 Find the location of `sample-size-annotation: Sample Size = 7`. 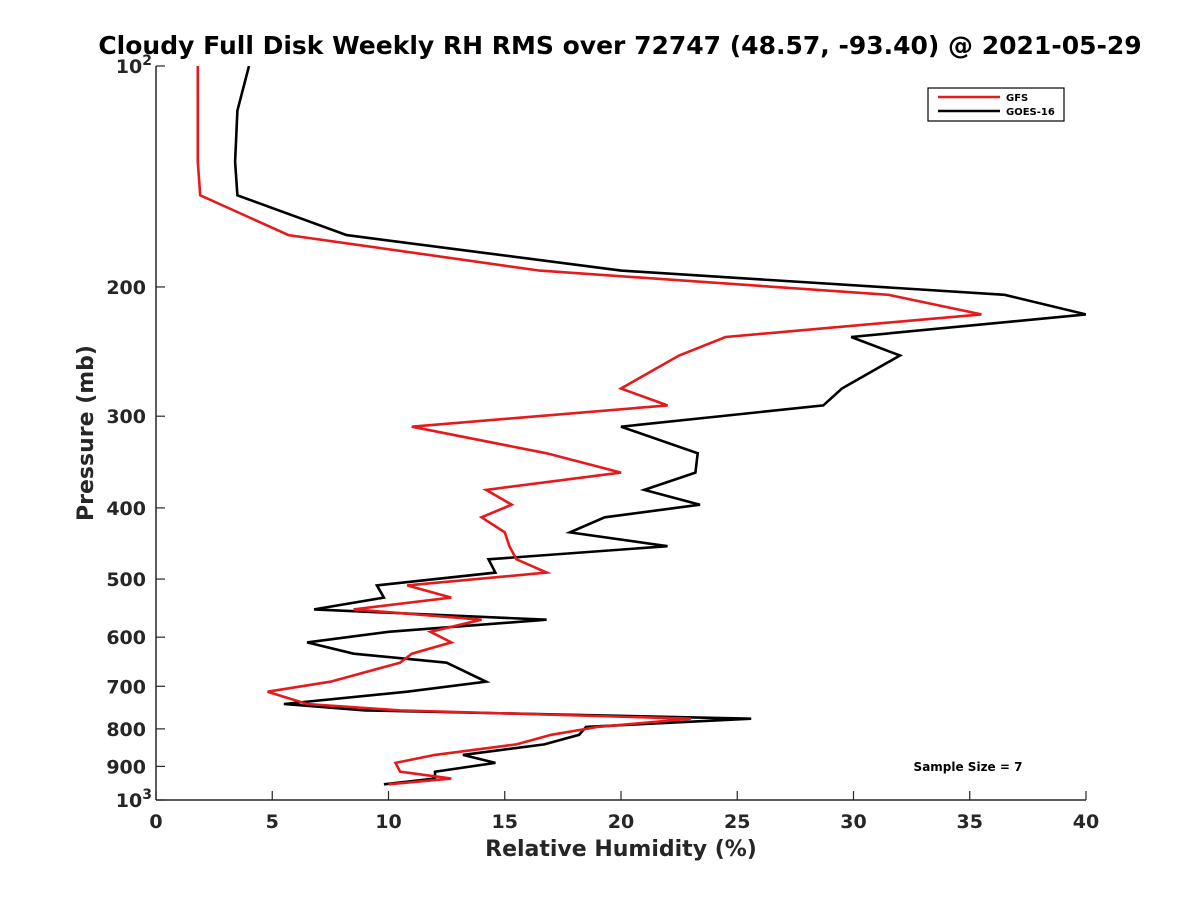

sample-size-annotation: Sample Size = 7 is located at coordinates (968, 767).